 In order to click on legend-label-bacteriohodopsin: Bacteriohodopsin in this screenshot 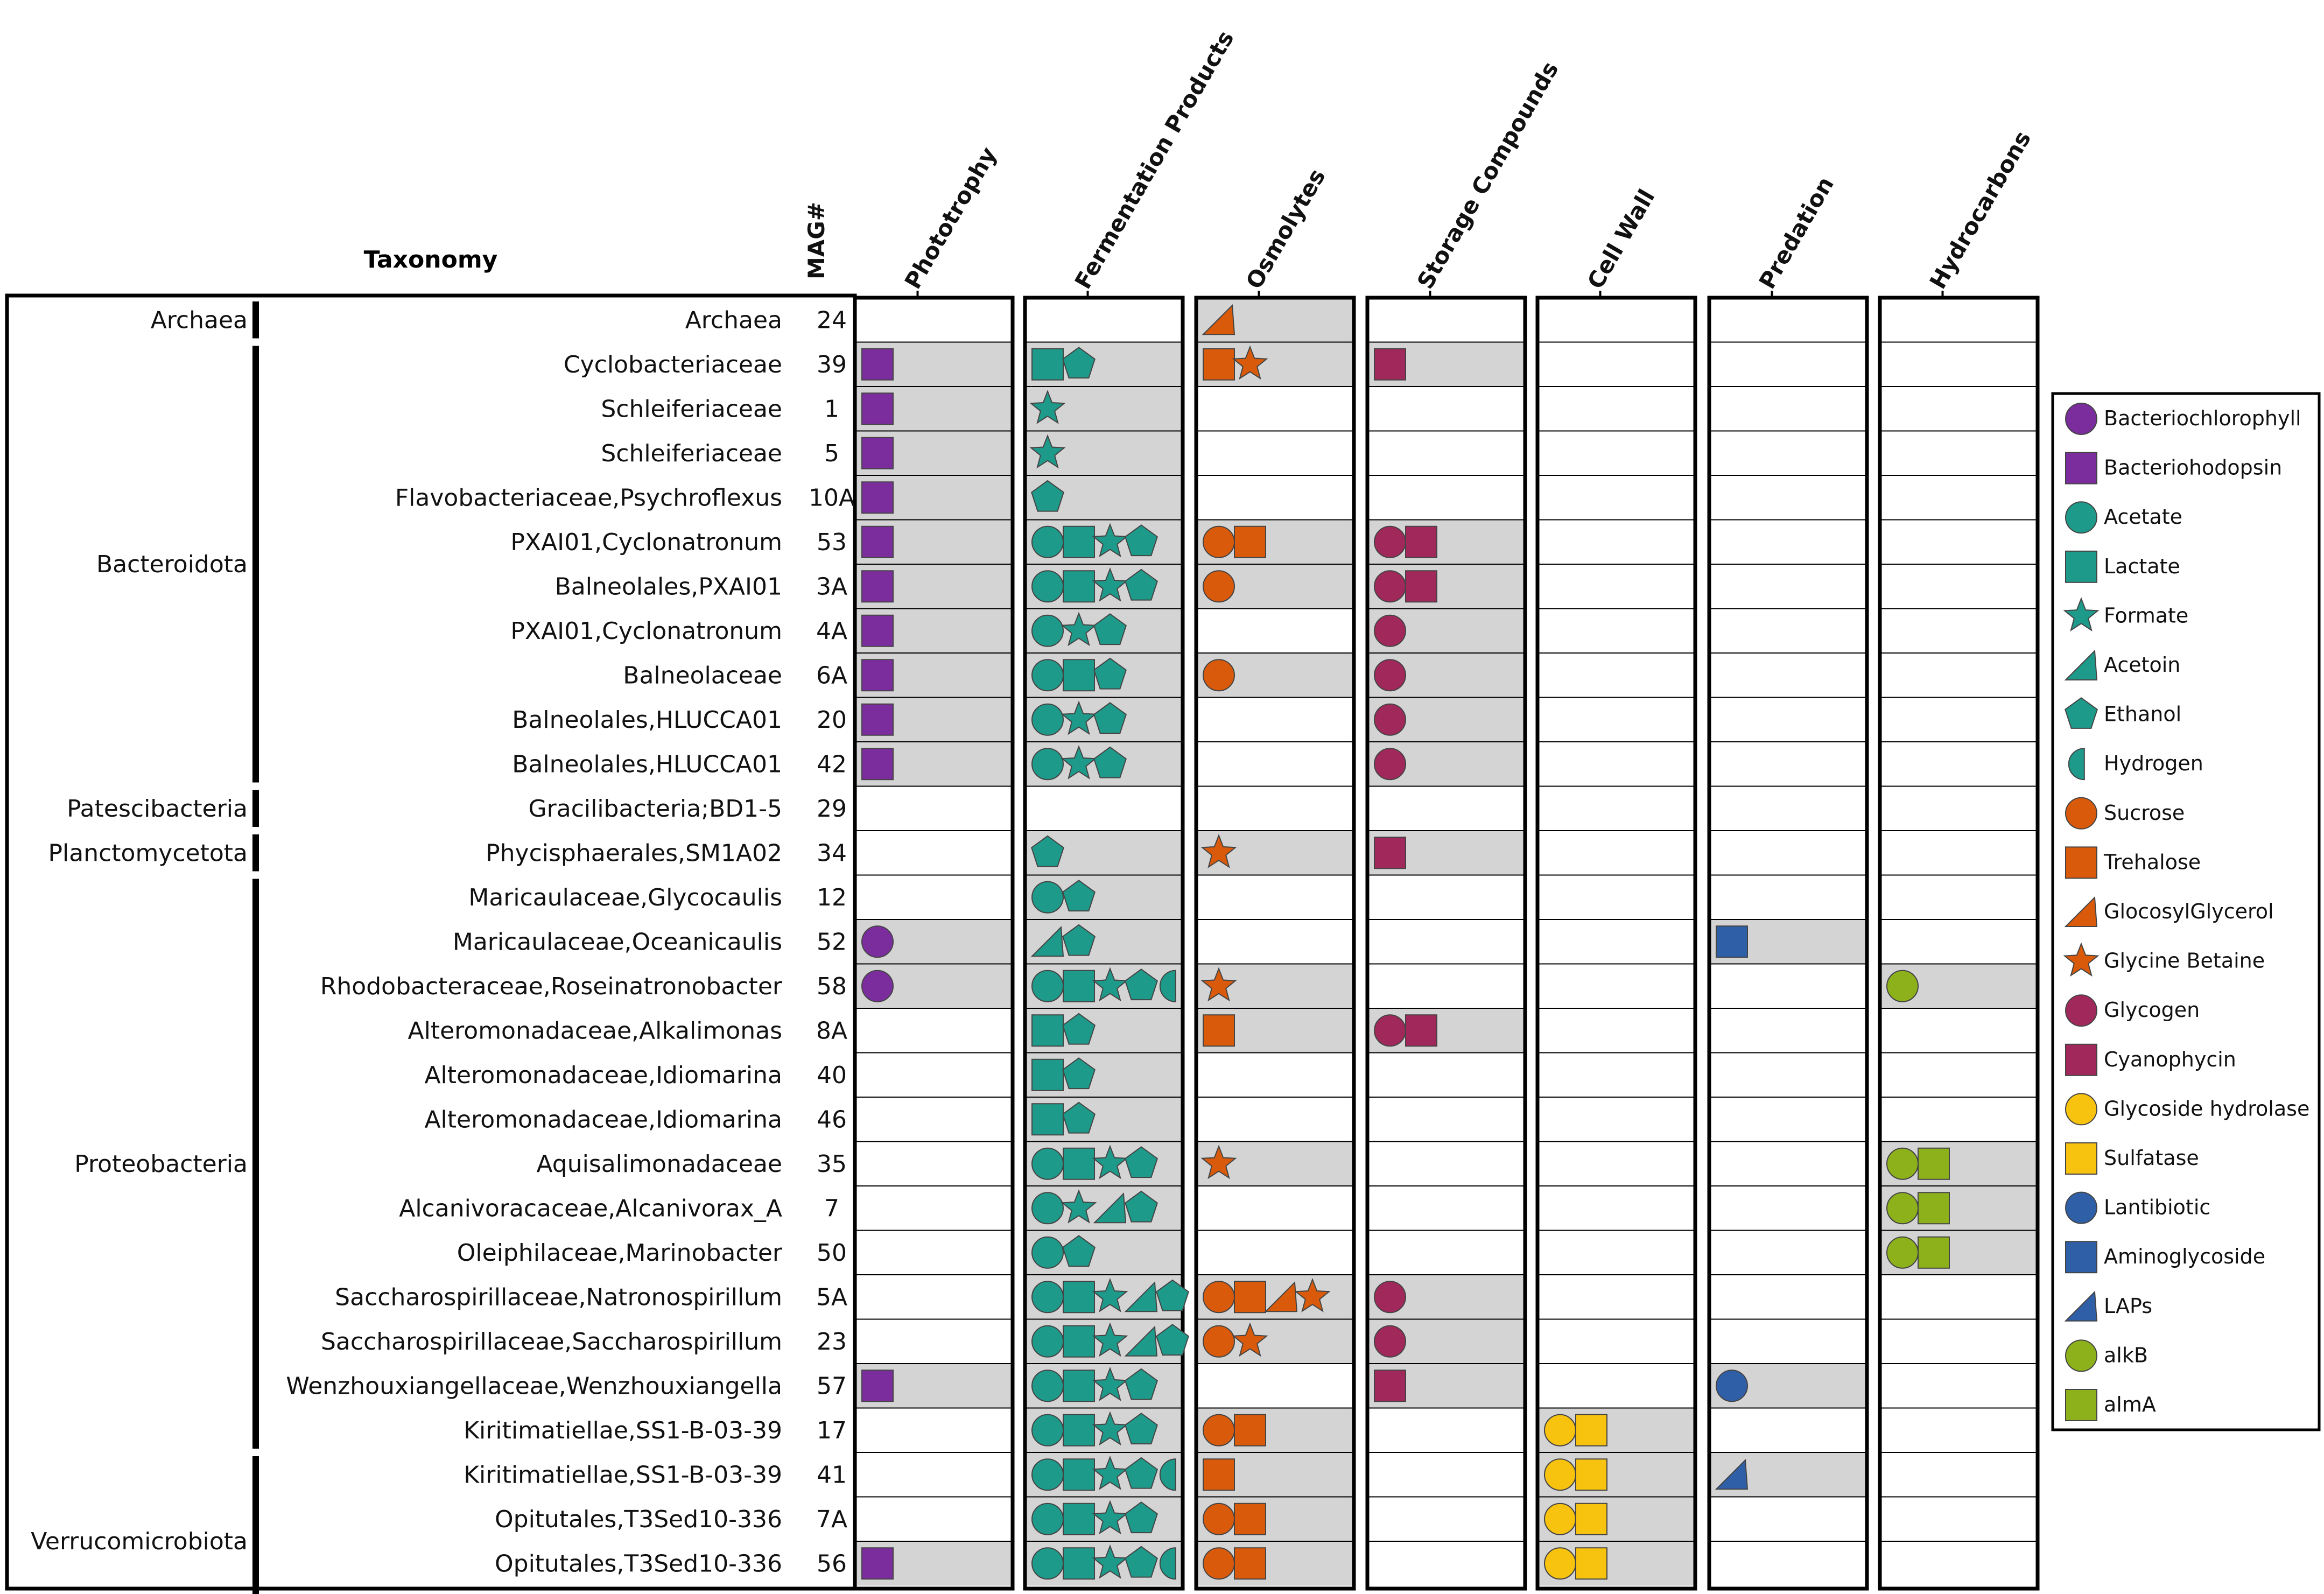, I will do `click(2193, 468)`.